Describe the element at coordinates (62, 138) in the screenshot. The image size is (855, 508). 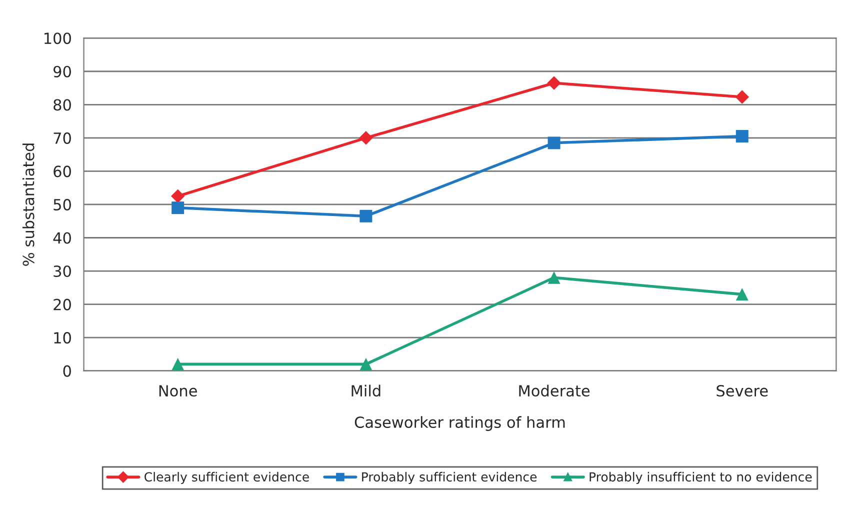
I see `y-tick-label: 70` at that location.